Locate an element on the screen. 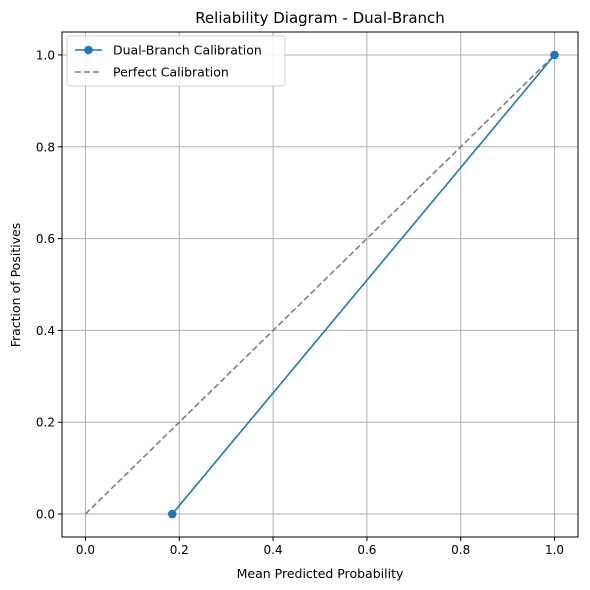  x-tick-label: 0.8 is located at coordinates (460, 550).